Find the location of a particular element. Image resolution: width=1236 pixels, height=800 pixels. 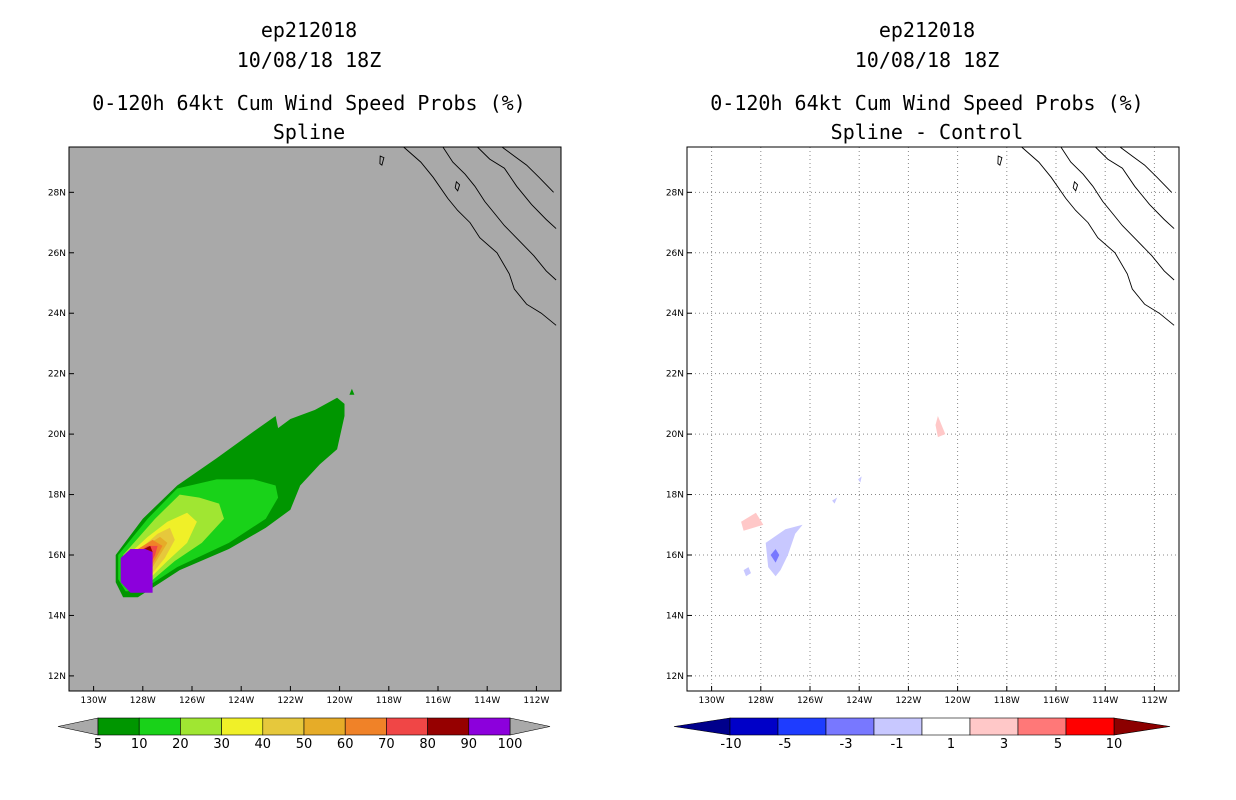

x-tick-label: 130W is located at coordinates (712, 701).